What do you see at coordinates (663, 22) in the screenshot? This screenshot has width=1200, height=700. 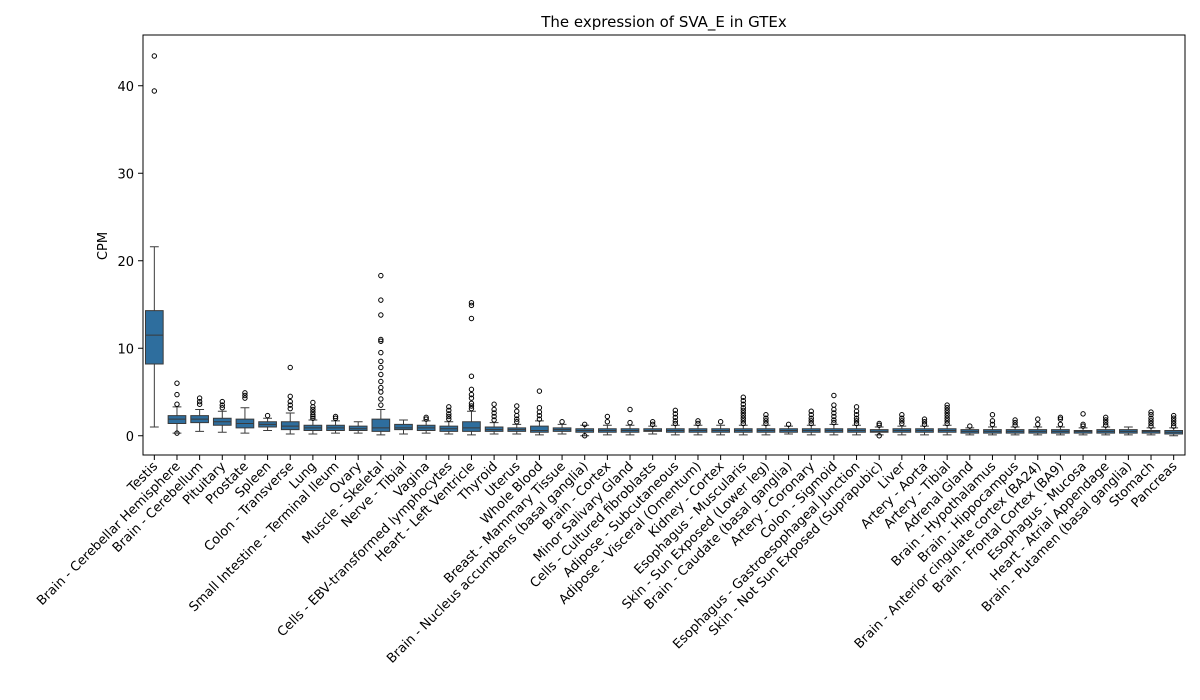 I see `chart-title: The expression of SVA_E in GTEx` at bounding box center [663, 22].